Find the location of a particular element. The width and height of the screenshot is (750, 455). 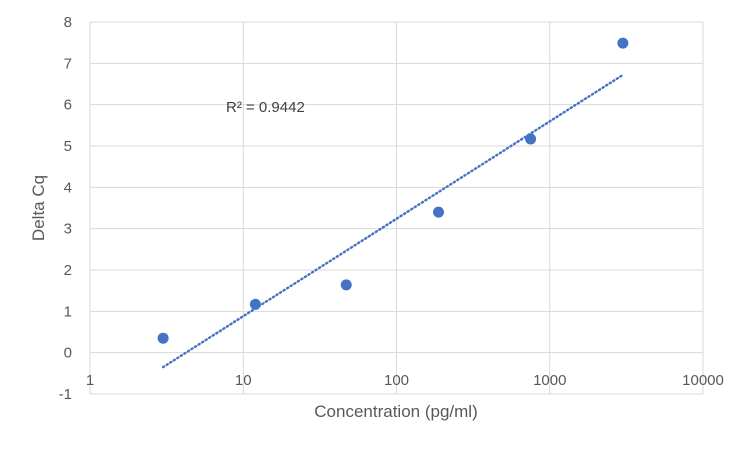

y-tick-label: 3 is located at coordinates (68, 229).